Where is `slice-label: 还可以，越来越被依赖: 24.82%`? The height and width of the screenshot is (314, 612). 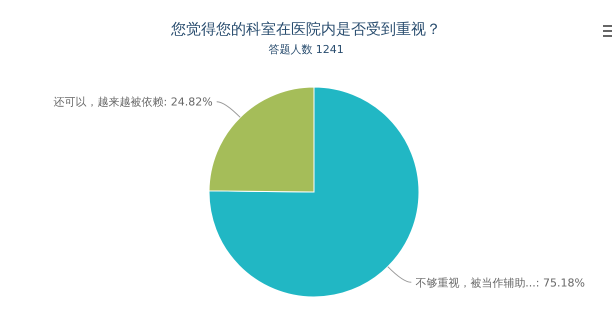
slice-label: 还可以，越来越被依赖: 24.82% is located at coordinates (133, 102).